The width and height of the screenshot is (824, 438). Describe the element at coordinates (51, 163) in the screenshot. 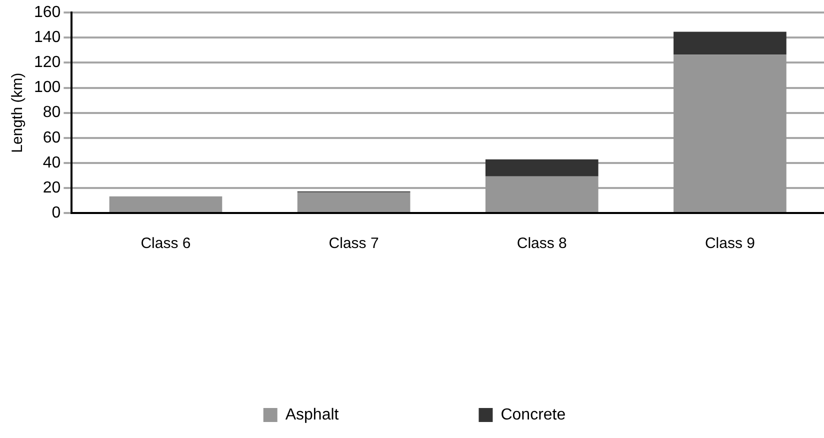

I see `y-tick-label: 40` at that location.